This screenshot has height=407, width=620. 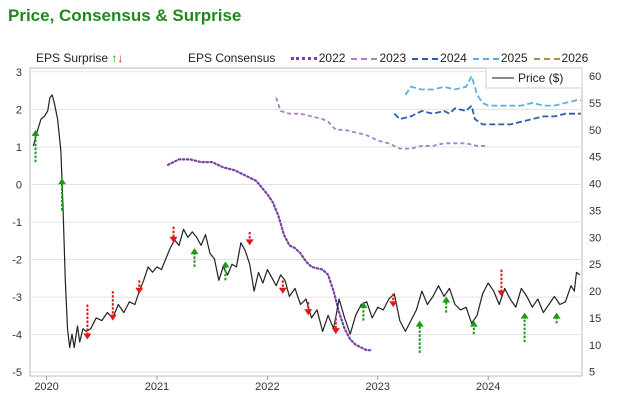 I want to click on consensus-legend-item-2025: 2025, so click(x=500, y=58).